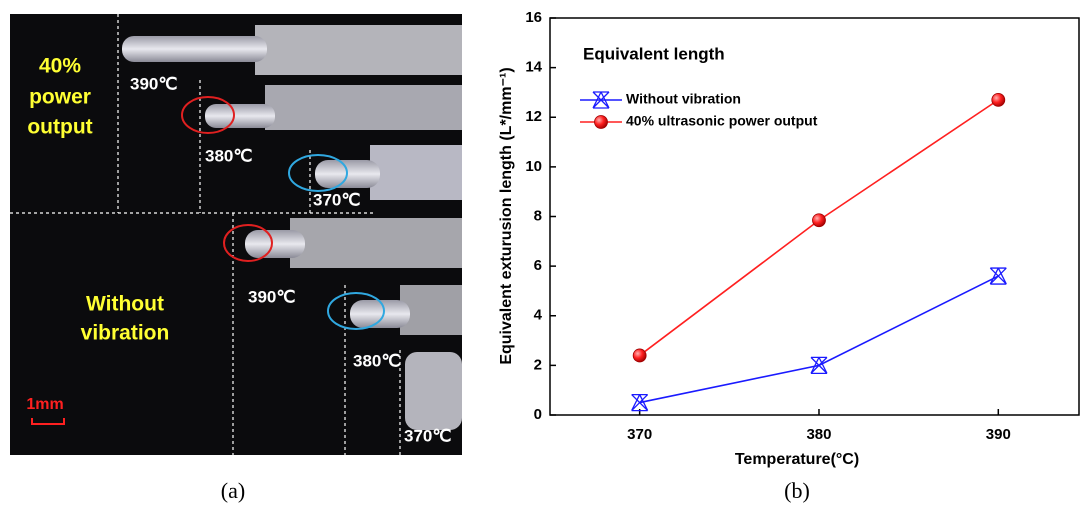  What do you see at coordinates (797, 490) in the screenshot?
I see `caption: (b)` at bounding box center [797, 490].